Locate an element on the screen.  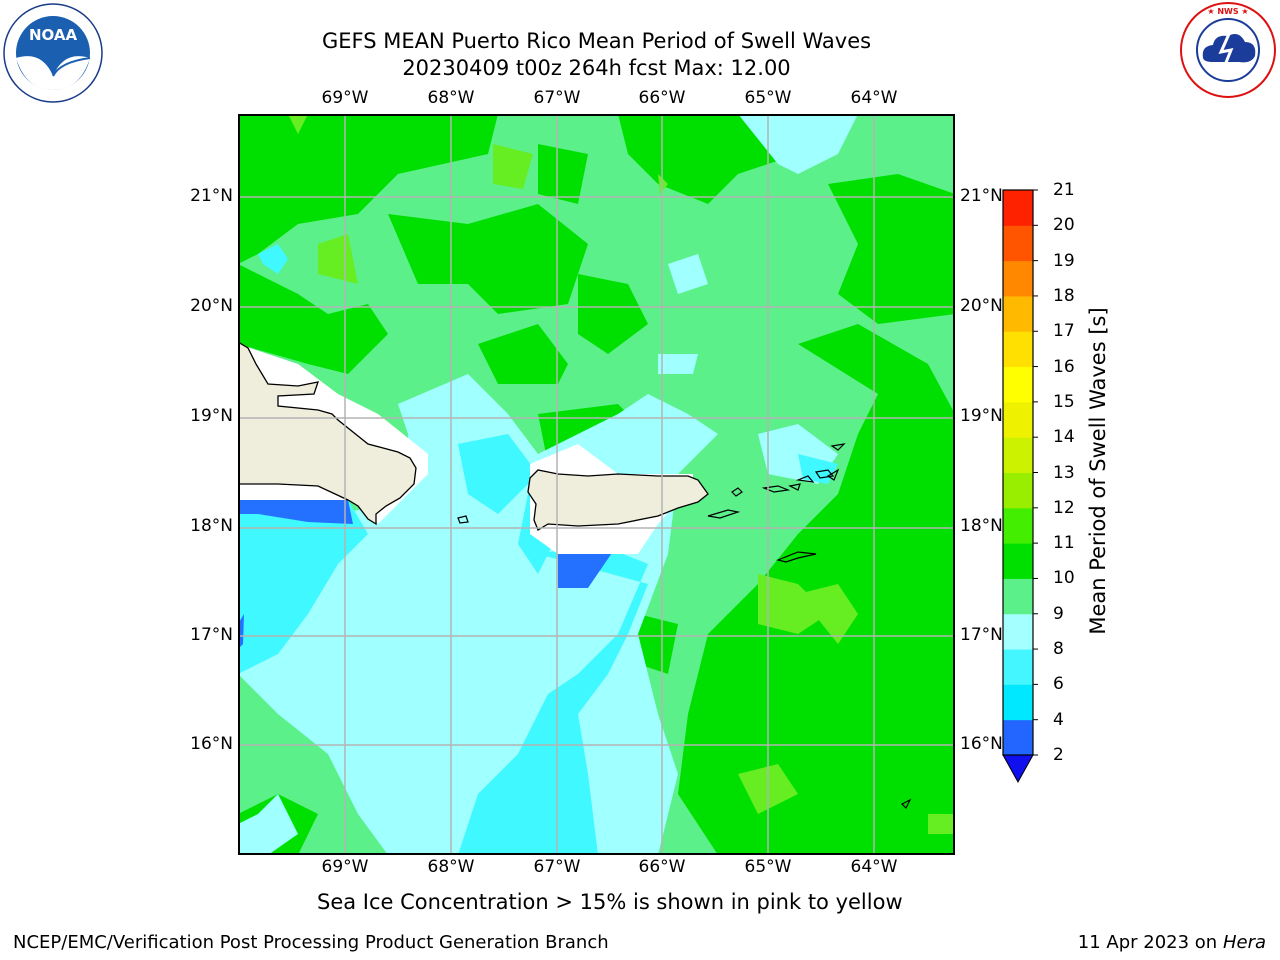
lat-label-right: 18°N is located at coordinates (981, 526).